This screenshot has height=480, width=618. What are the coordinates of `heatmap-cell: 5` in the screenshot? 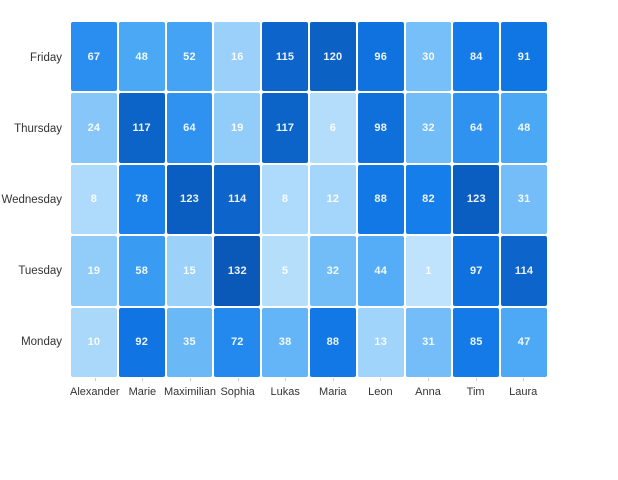 It's located at (285, 271).